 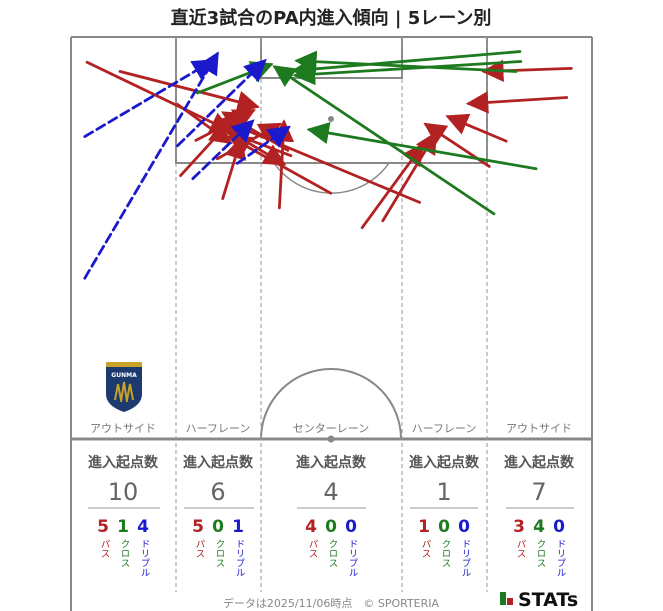 I want to click on stat-pass-count-1: 5, so click(x=198, y=527).